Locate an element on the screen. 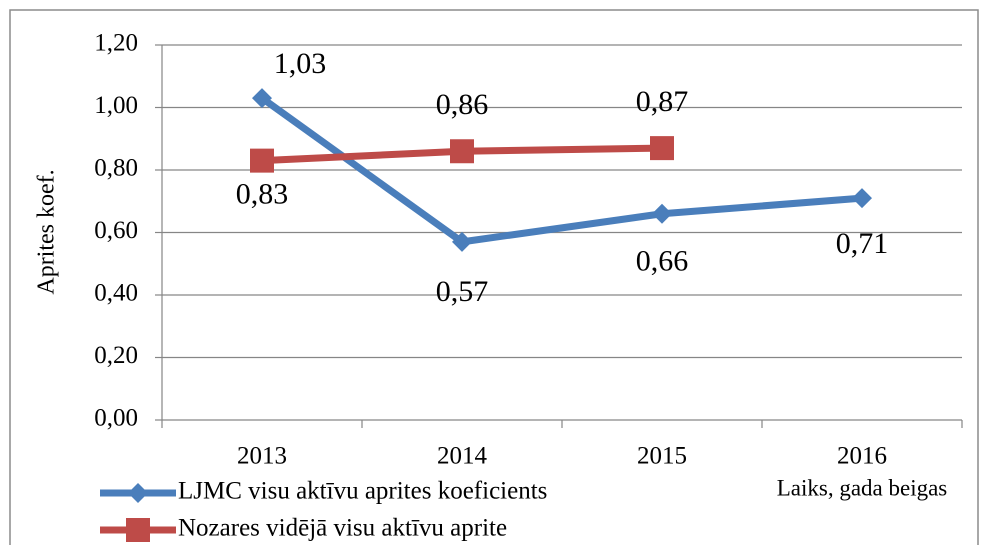  data-label: 0,71 is located at coordinates (862, 243).